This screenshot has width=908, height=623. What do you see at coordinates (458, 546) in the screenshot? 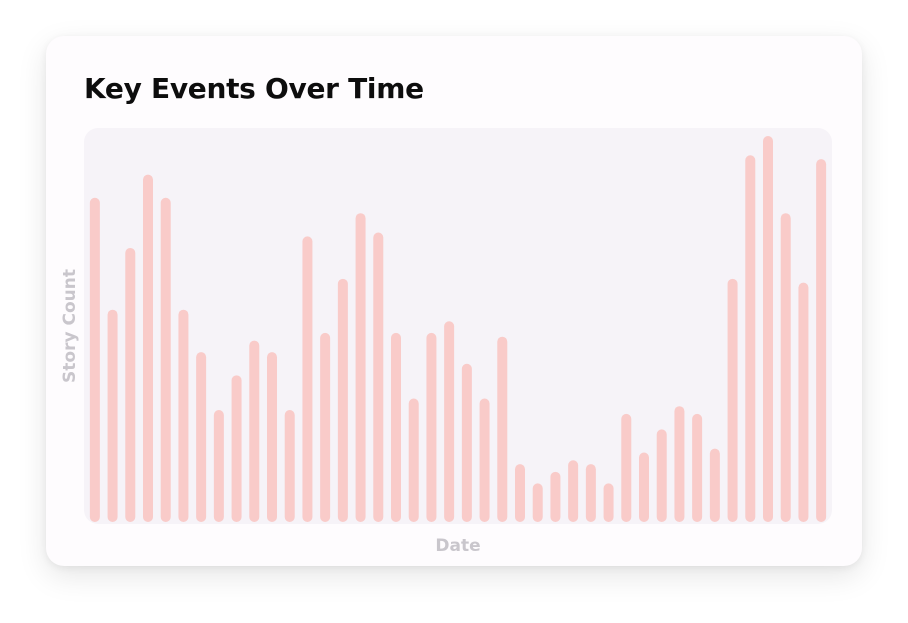
I see `x-axis-label: Date` at bounding box center [458, 546].